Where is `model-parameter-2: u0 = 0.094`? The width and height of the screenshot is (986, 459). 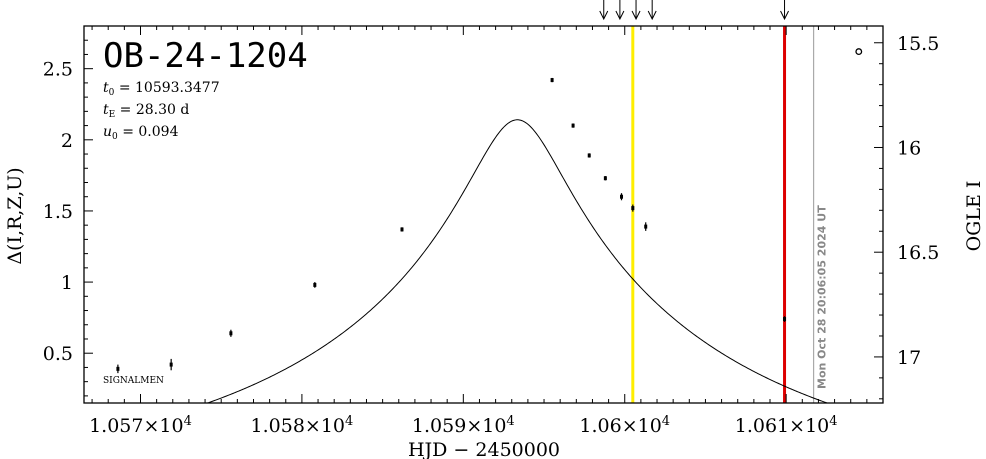 model-parameter-2: u0 = 0.094 is located at coordinates (141, 133).